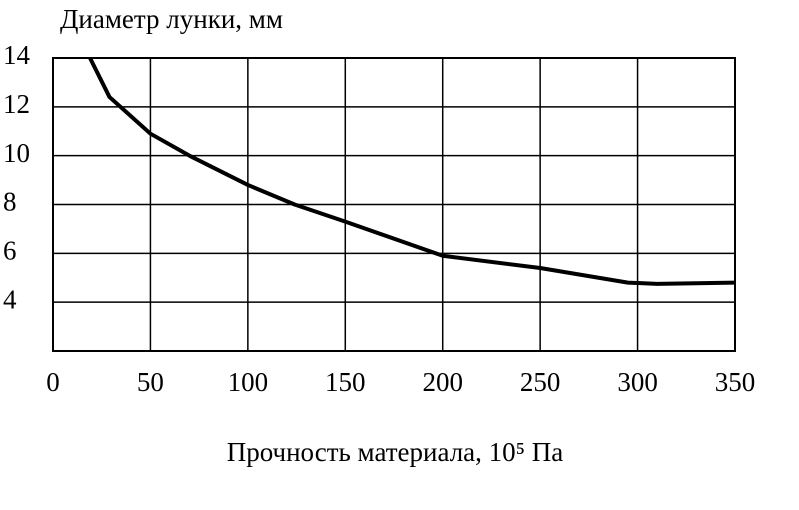 Image resolution: width=799 pixels, height=510 pixels. What do you see at coordinates (735, 382) in the screenshot?
I see `x-tick-label: 350` at bounding box center [735, 382].